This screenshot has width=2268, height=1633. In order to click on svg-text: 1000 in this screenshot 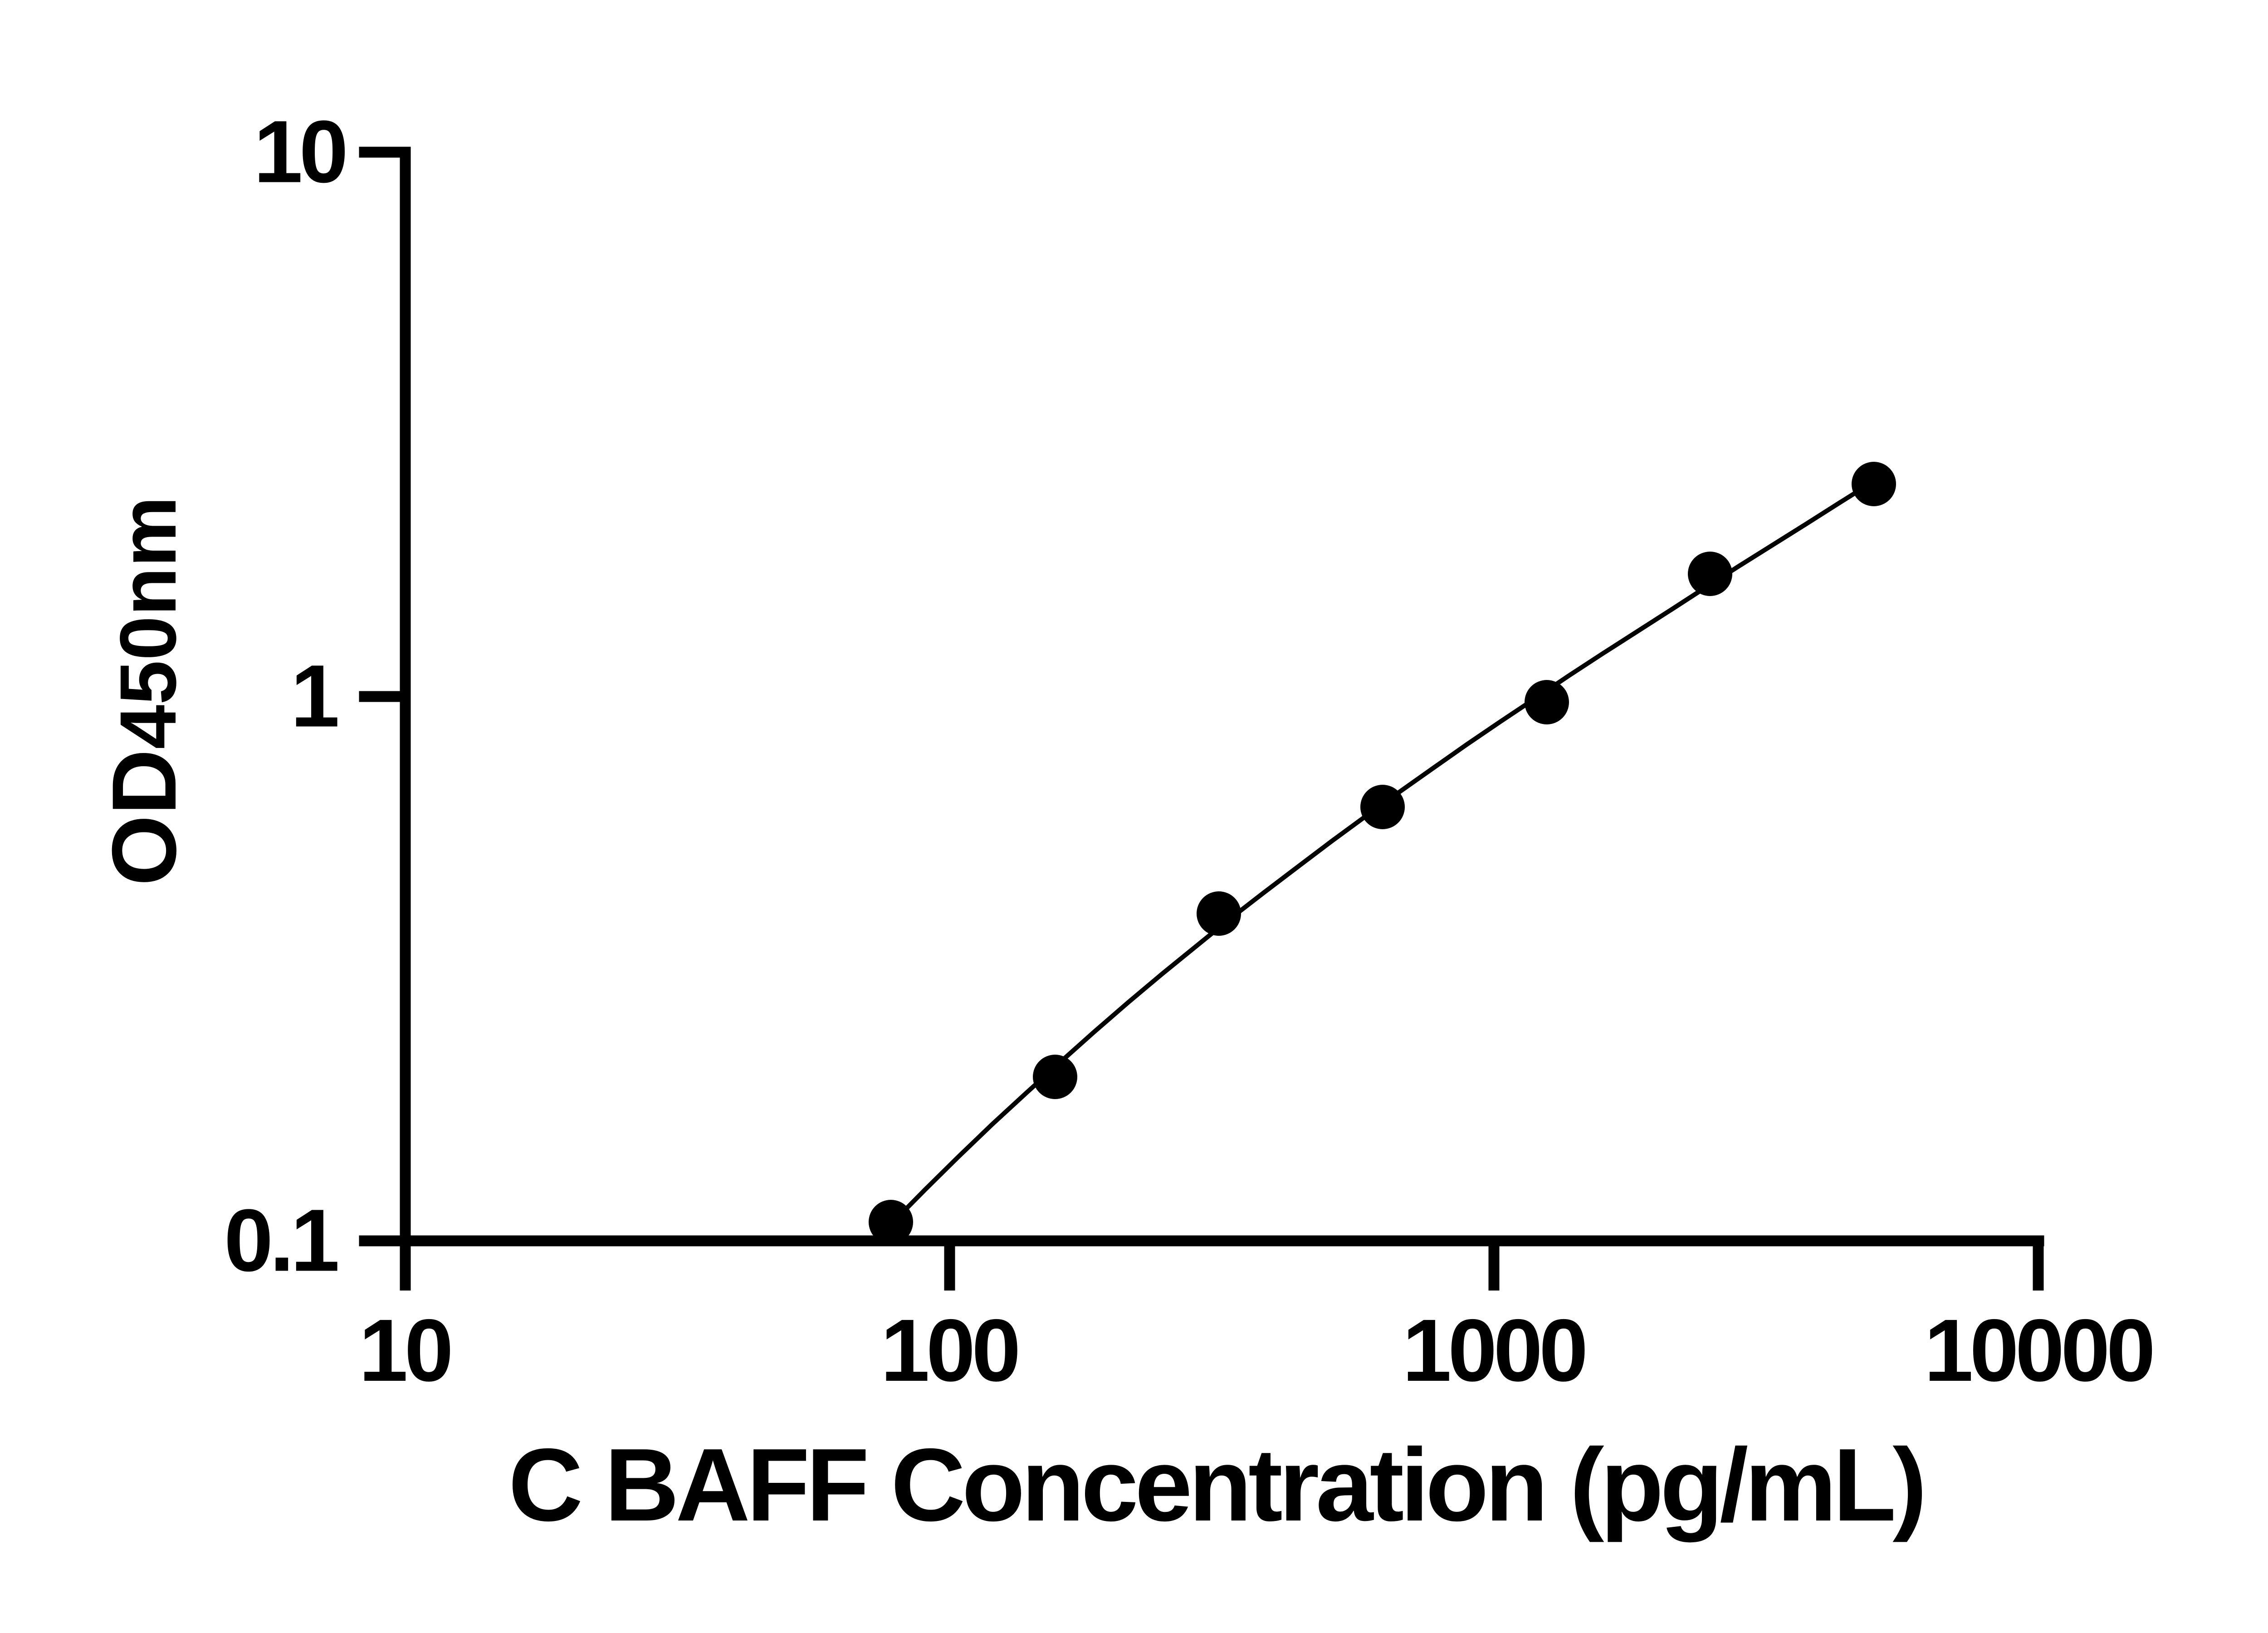, I will do `click(1494, 1350)`.